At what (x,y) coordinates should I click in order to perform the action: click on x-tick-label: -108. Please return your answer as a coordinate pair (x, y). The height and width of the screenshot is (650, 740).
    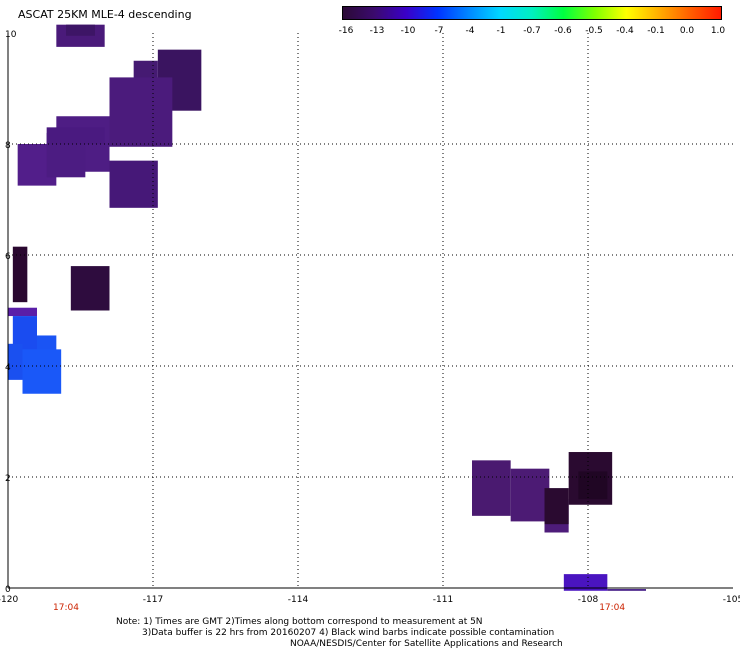
    Looking at the image, I should click on (588, 600).